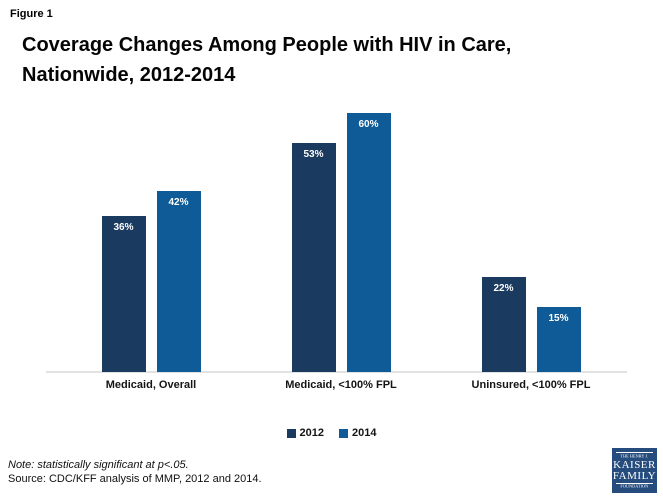  I want to click on kff-logo: THE HENRY J. KAISER FAMILY FOUNDATION, so click(634, 470).